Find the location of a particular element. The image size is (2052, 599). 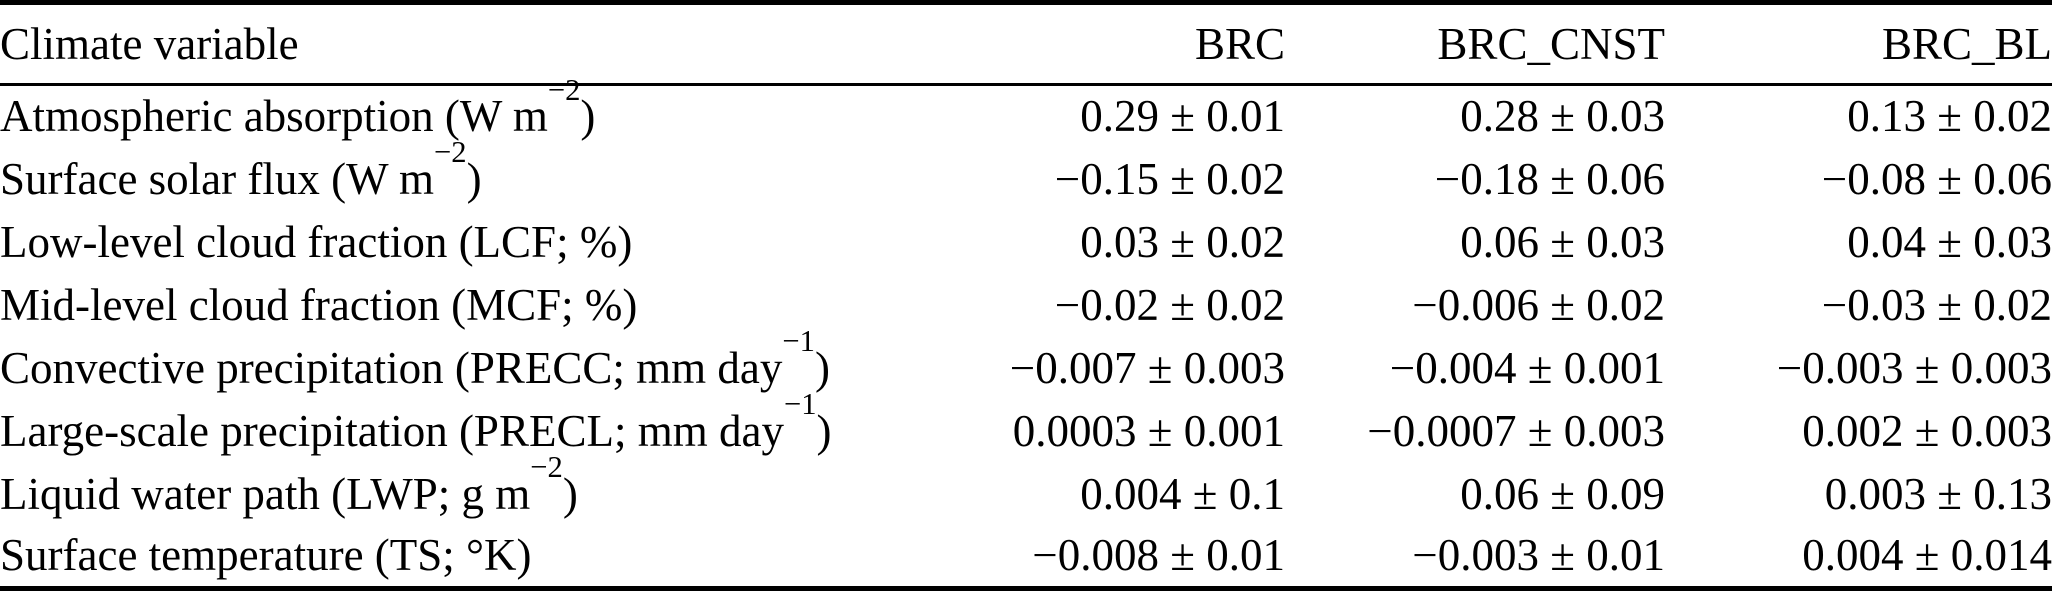

value-cell-brc: 0.004 ± 0.1 is located at coordinates (1182, 493).